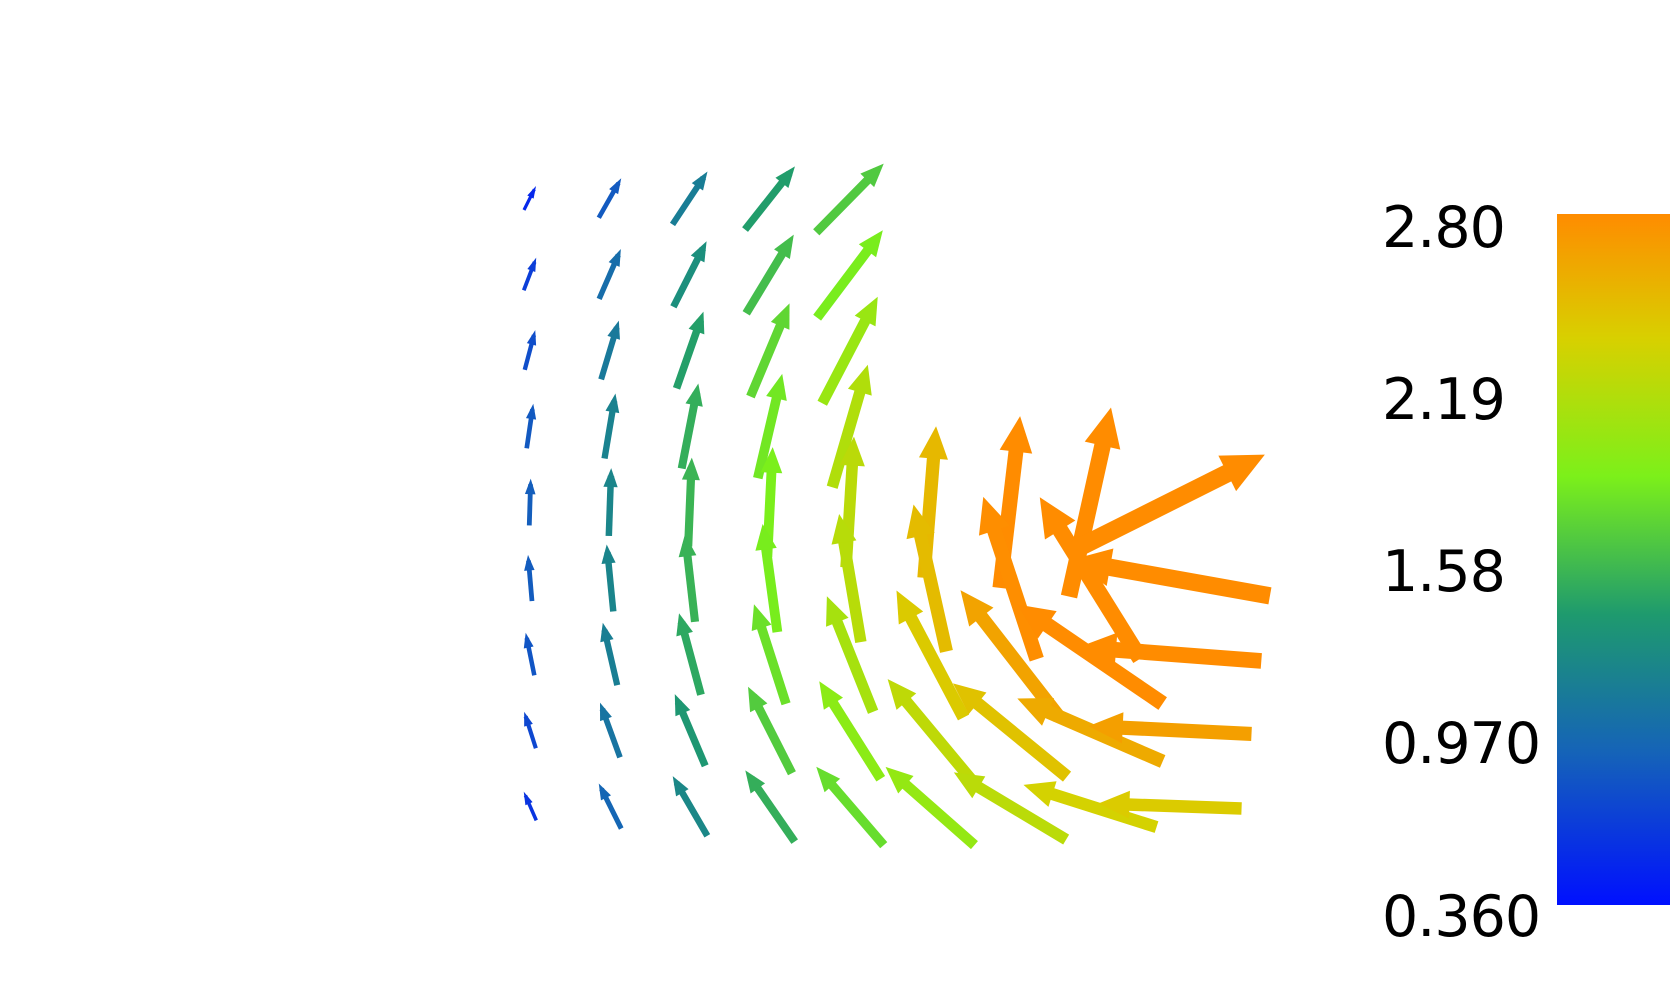 The height and width of the screenshot is (1001, 1680). What do you see at coordinates (1613, 559) in the screenshot?
I see `colorbar` at bounding box center [1613, 559].